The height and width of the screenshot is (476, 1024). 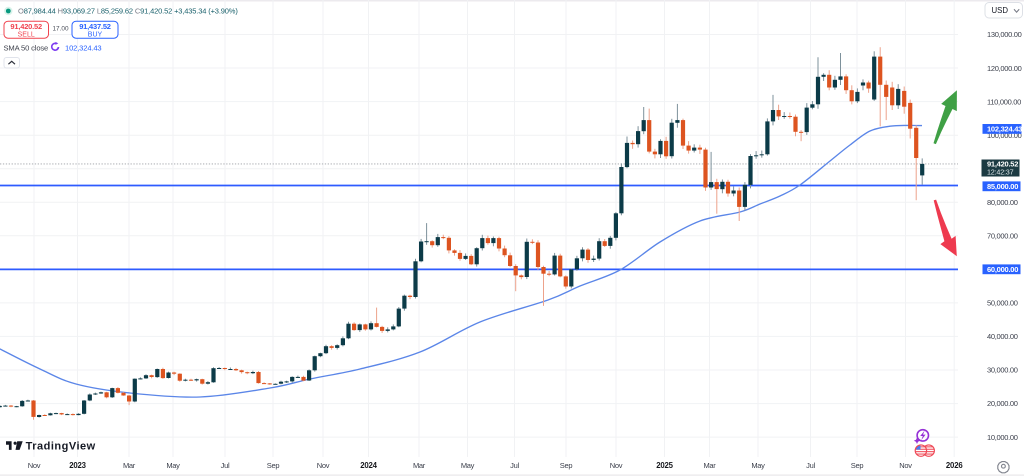 What do you see at coordinates (1004, 68) in the screenshot?
I see `svg-text: 120,000.00` at bounding box center [1004, 68].